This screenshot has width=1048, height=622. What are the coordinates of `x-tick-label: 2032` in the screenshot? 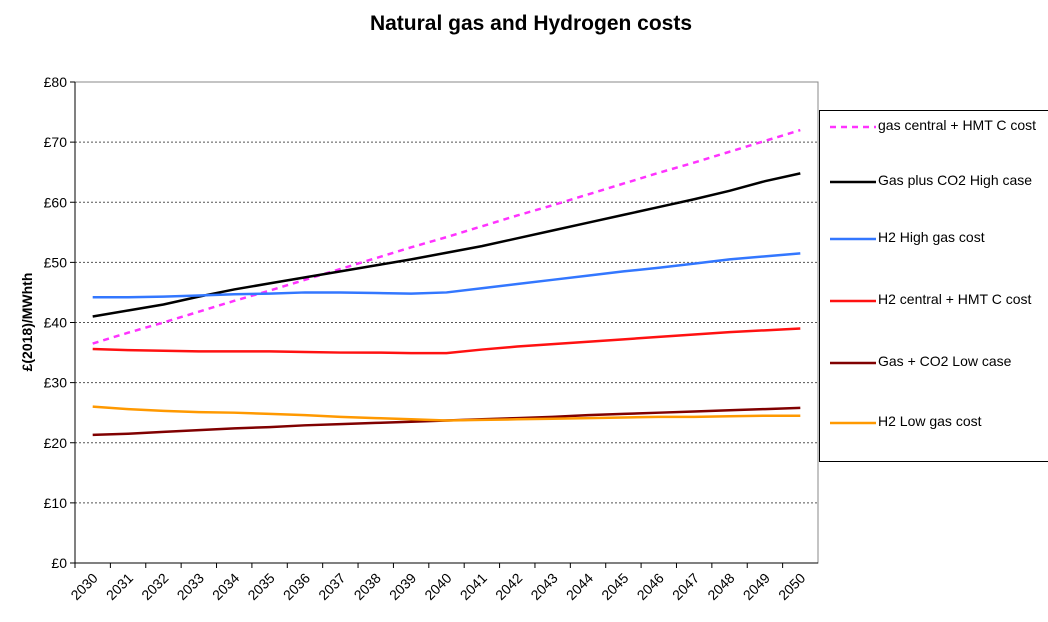 It's located at (154, 586).